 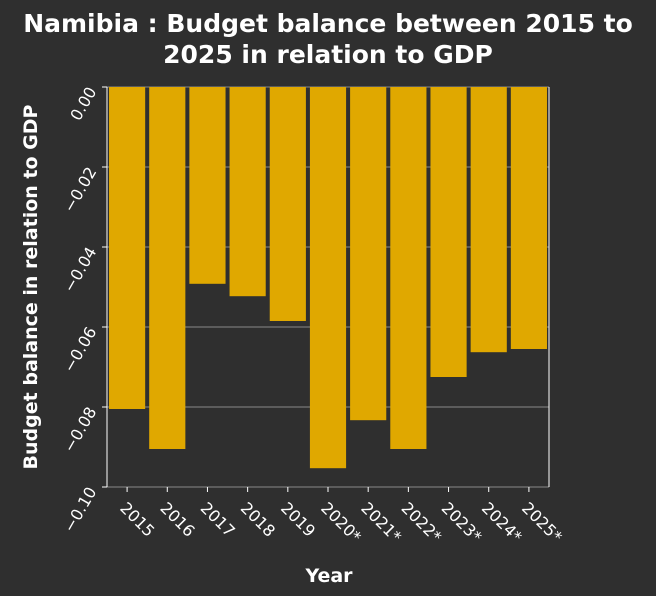 I want to click on bar-2025-est, so click(x=528, y=218).